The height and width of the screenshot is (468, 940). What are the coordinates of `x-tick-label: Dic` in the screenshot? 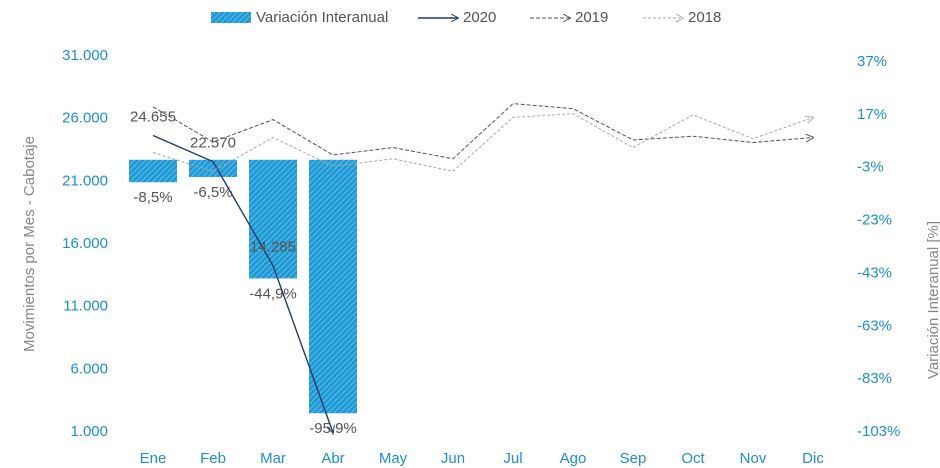 It's located at (813, 458).